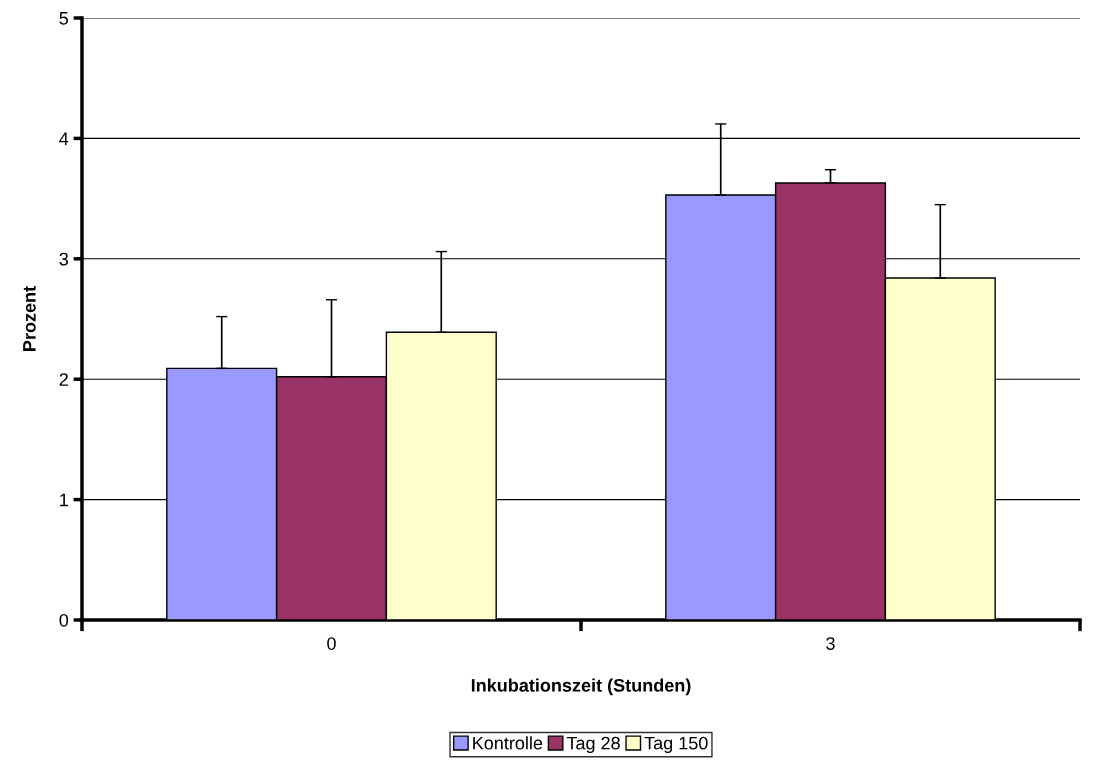  I want to click on y-tick-label: 2, so click(63, 379).